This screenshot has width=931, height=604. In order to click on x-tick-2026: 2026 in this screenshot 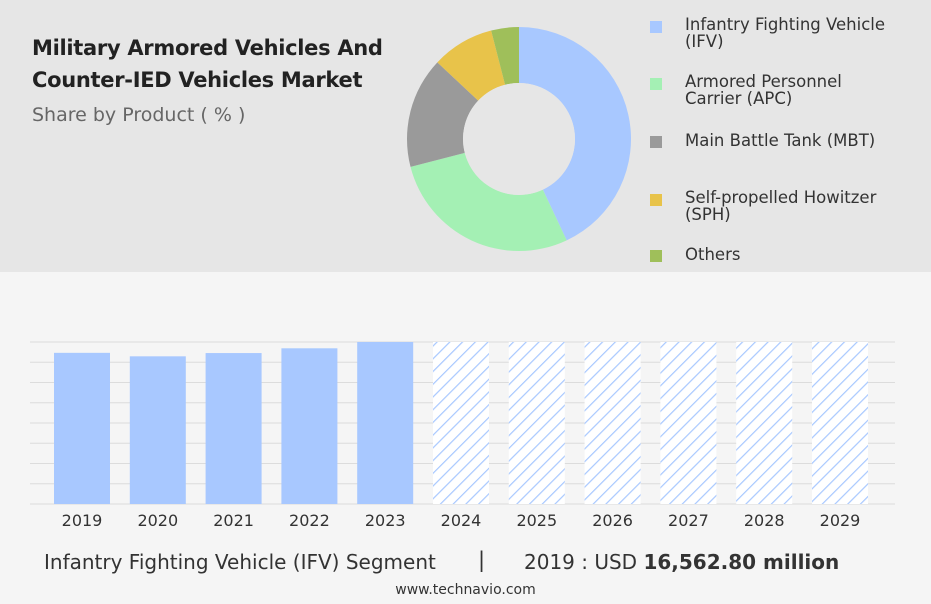, I will do `click(612, 520)`.